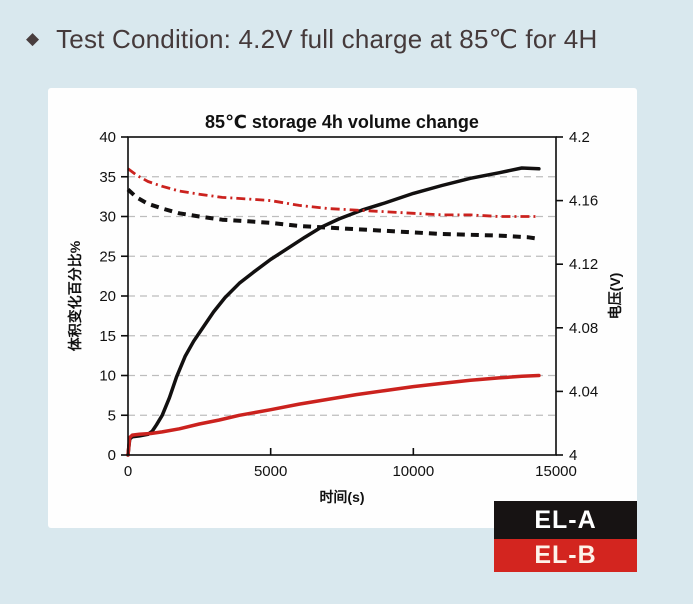  I want to click on right-axis-tick-label: 4.12, so click(583, 264).